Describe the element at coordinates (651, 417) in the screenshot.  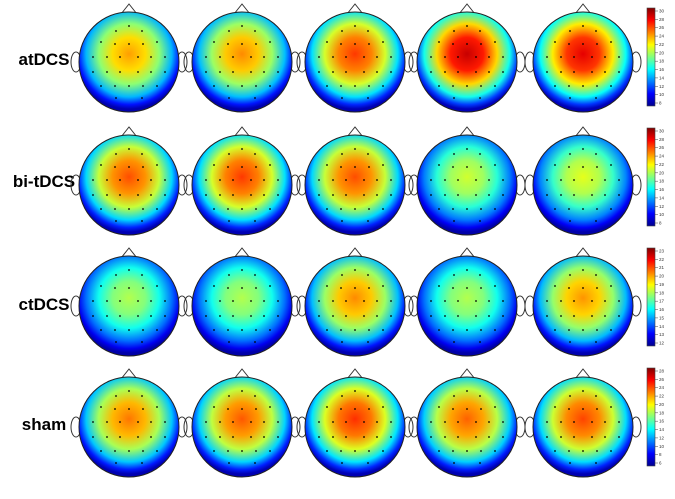
I see `colorbar-rect` at that location.